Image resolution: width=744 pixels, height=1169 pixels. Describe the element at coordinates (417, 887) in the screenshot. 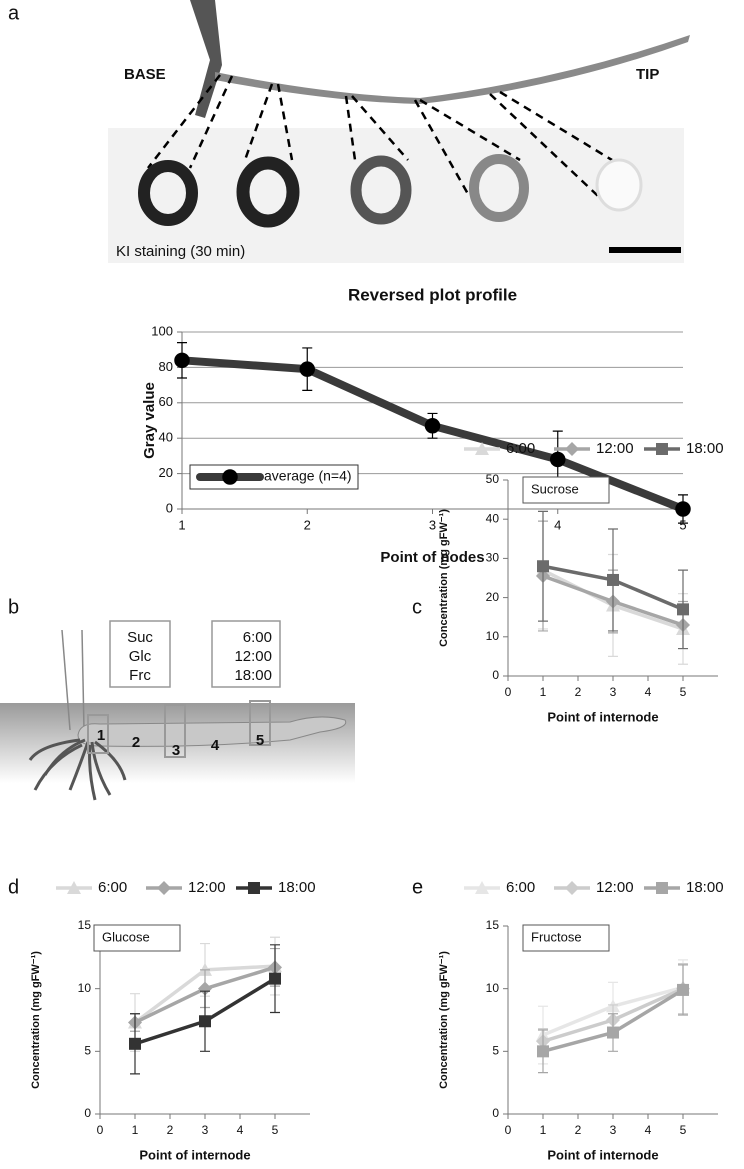

I see `panel-label: e` at that location.